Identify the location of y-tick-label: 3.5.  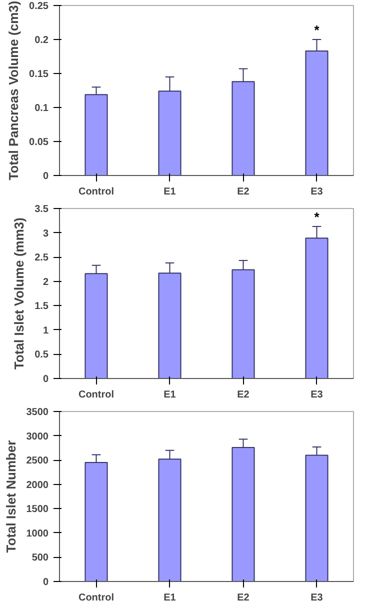
(41, 209).